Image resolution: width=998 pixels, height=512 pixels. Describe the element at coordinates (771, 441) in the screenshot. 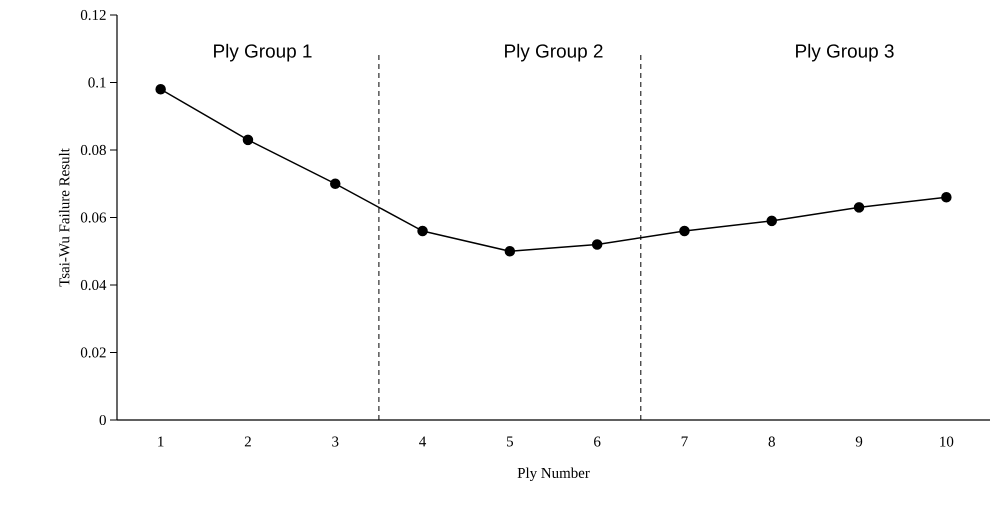

I see `x-tick-label: 8` at that location.